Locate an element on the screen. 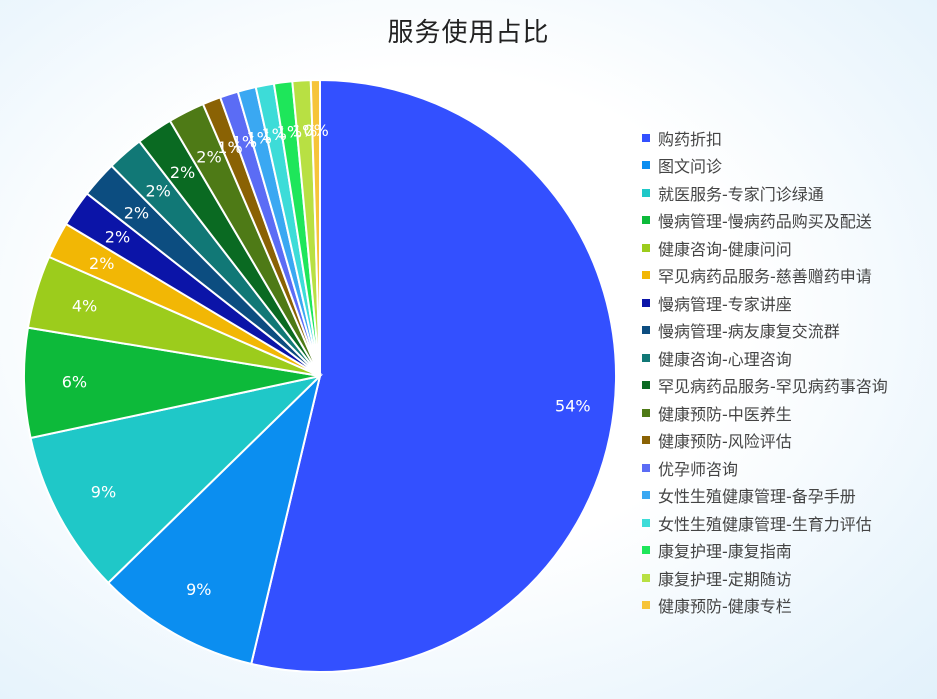 The width and height of the screenshot is (937, 699). legend-label: 女性生殖健康管理-生育力评估 is located at coordinates (765, 524).